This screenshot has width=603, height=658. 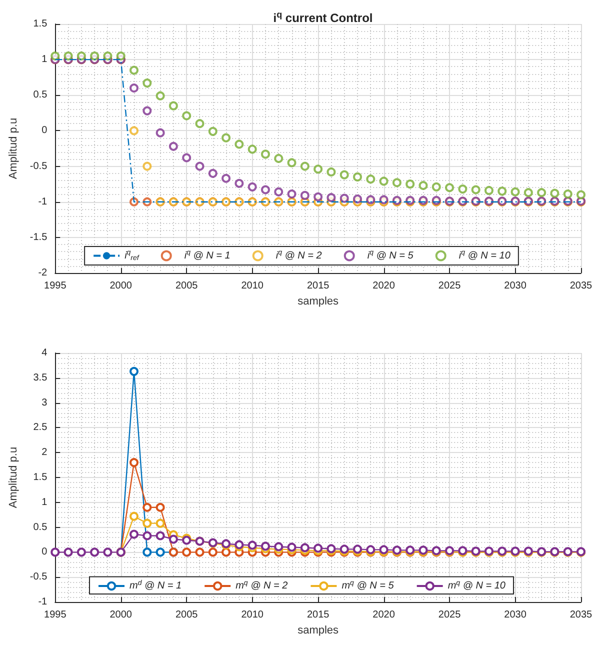 I want to click on y-tick-label: 3.5, so click(x=40, y=378).